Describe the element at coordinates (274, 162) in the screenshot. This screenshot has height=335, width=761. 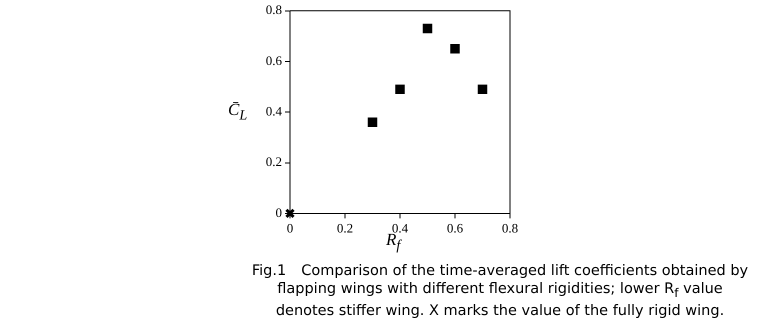
I see `y-tick-label: 0.2` at that location.